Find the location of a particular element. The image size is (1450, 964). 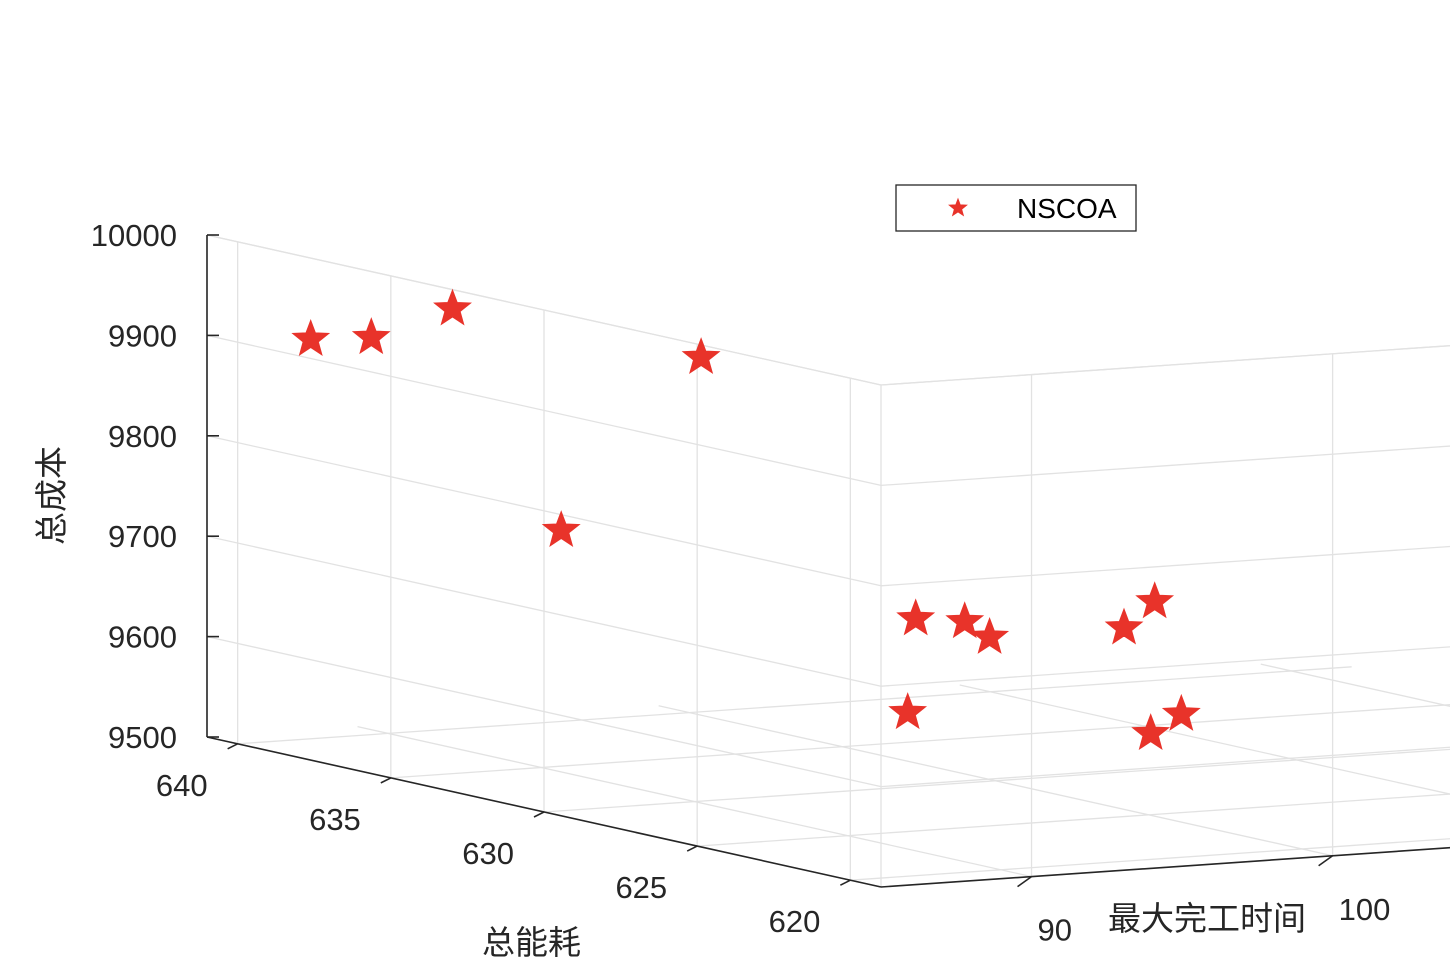

y-tick-label: 630 is located at coordinates (488, 853).